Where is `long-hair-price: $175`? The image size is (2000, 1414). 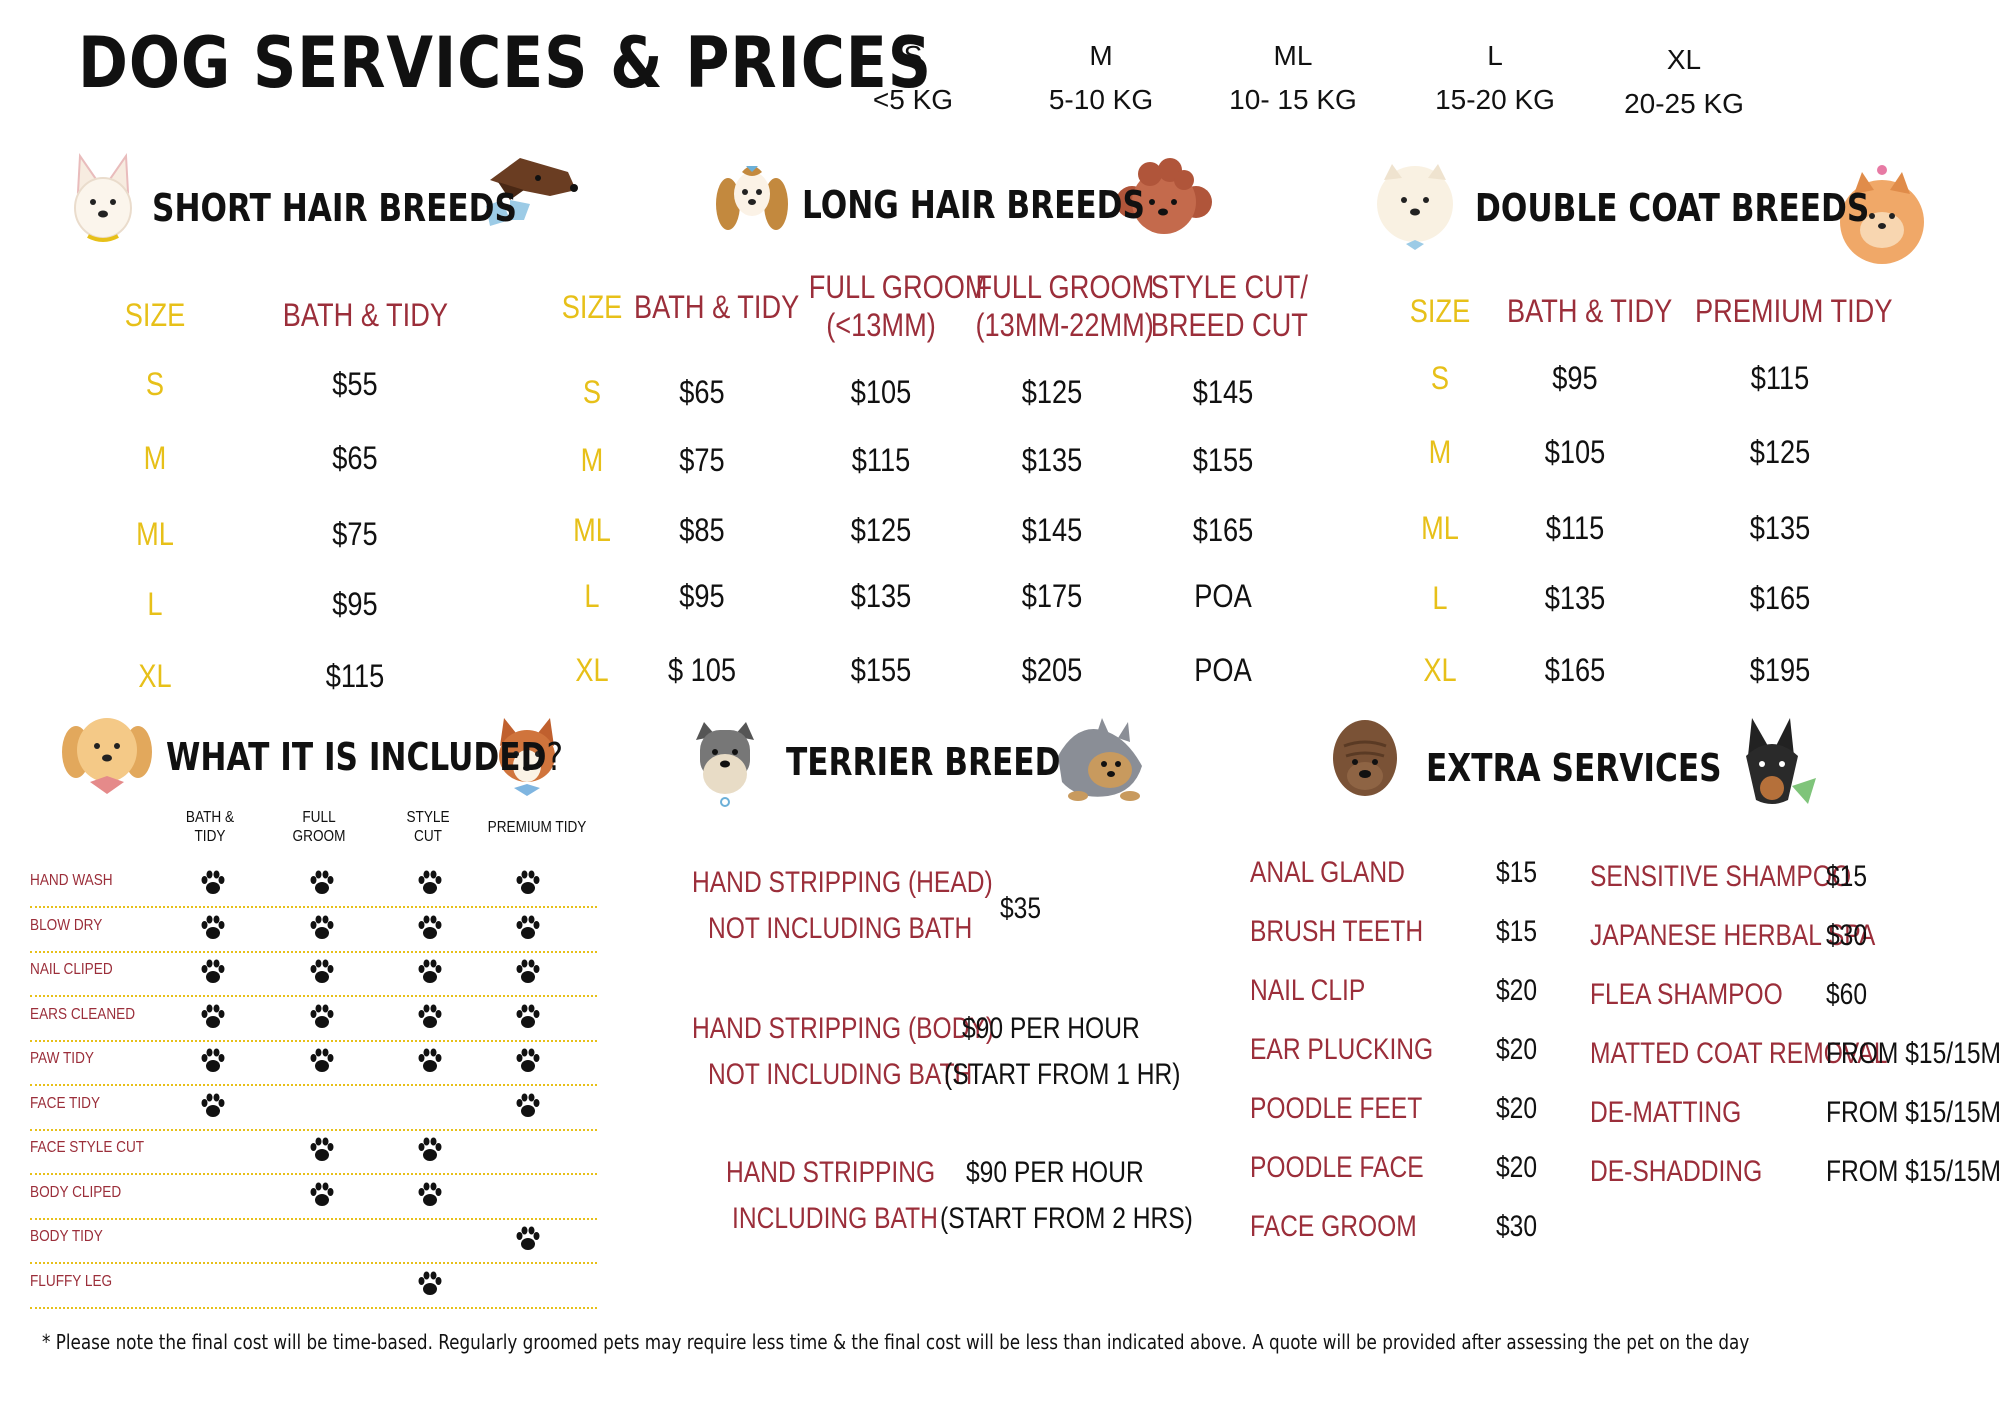 long-hair-price: $175 is located at coordinates (1052, 596).